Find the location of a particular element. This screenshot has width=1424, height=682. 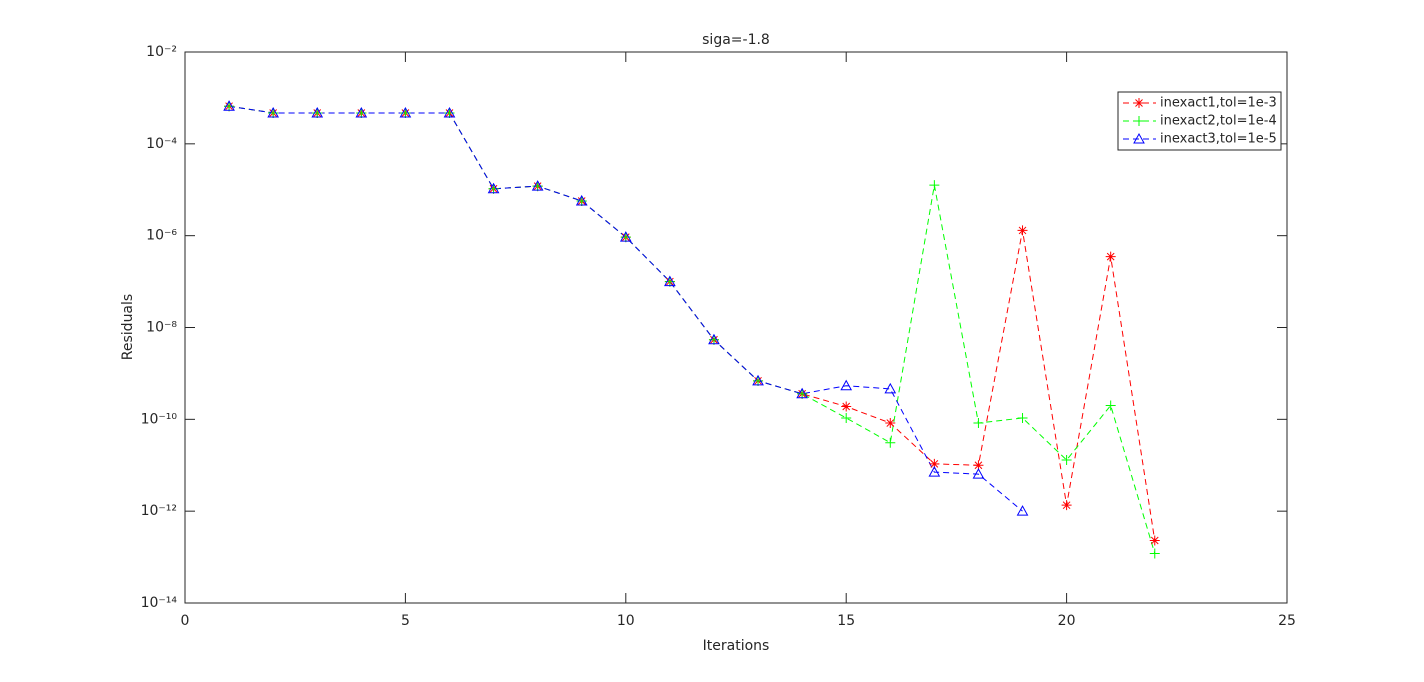

x-tick-label: 25 is located at coordinates (1287, 621).